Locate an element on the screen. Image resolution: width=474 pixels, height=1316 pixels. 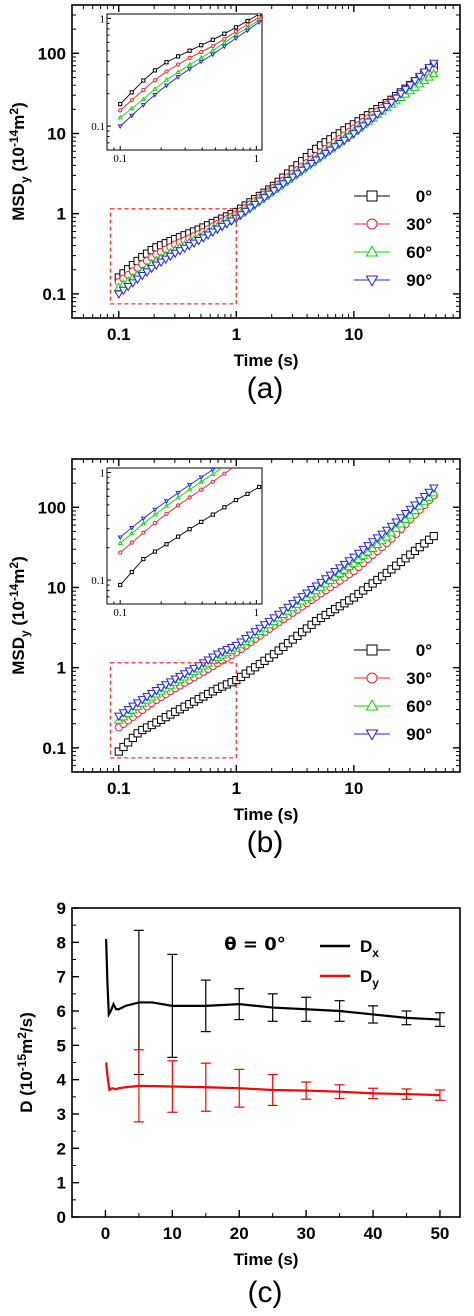
legend-label: 30° is located at coordinates (419, 678).